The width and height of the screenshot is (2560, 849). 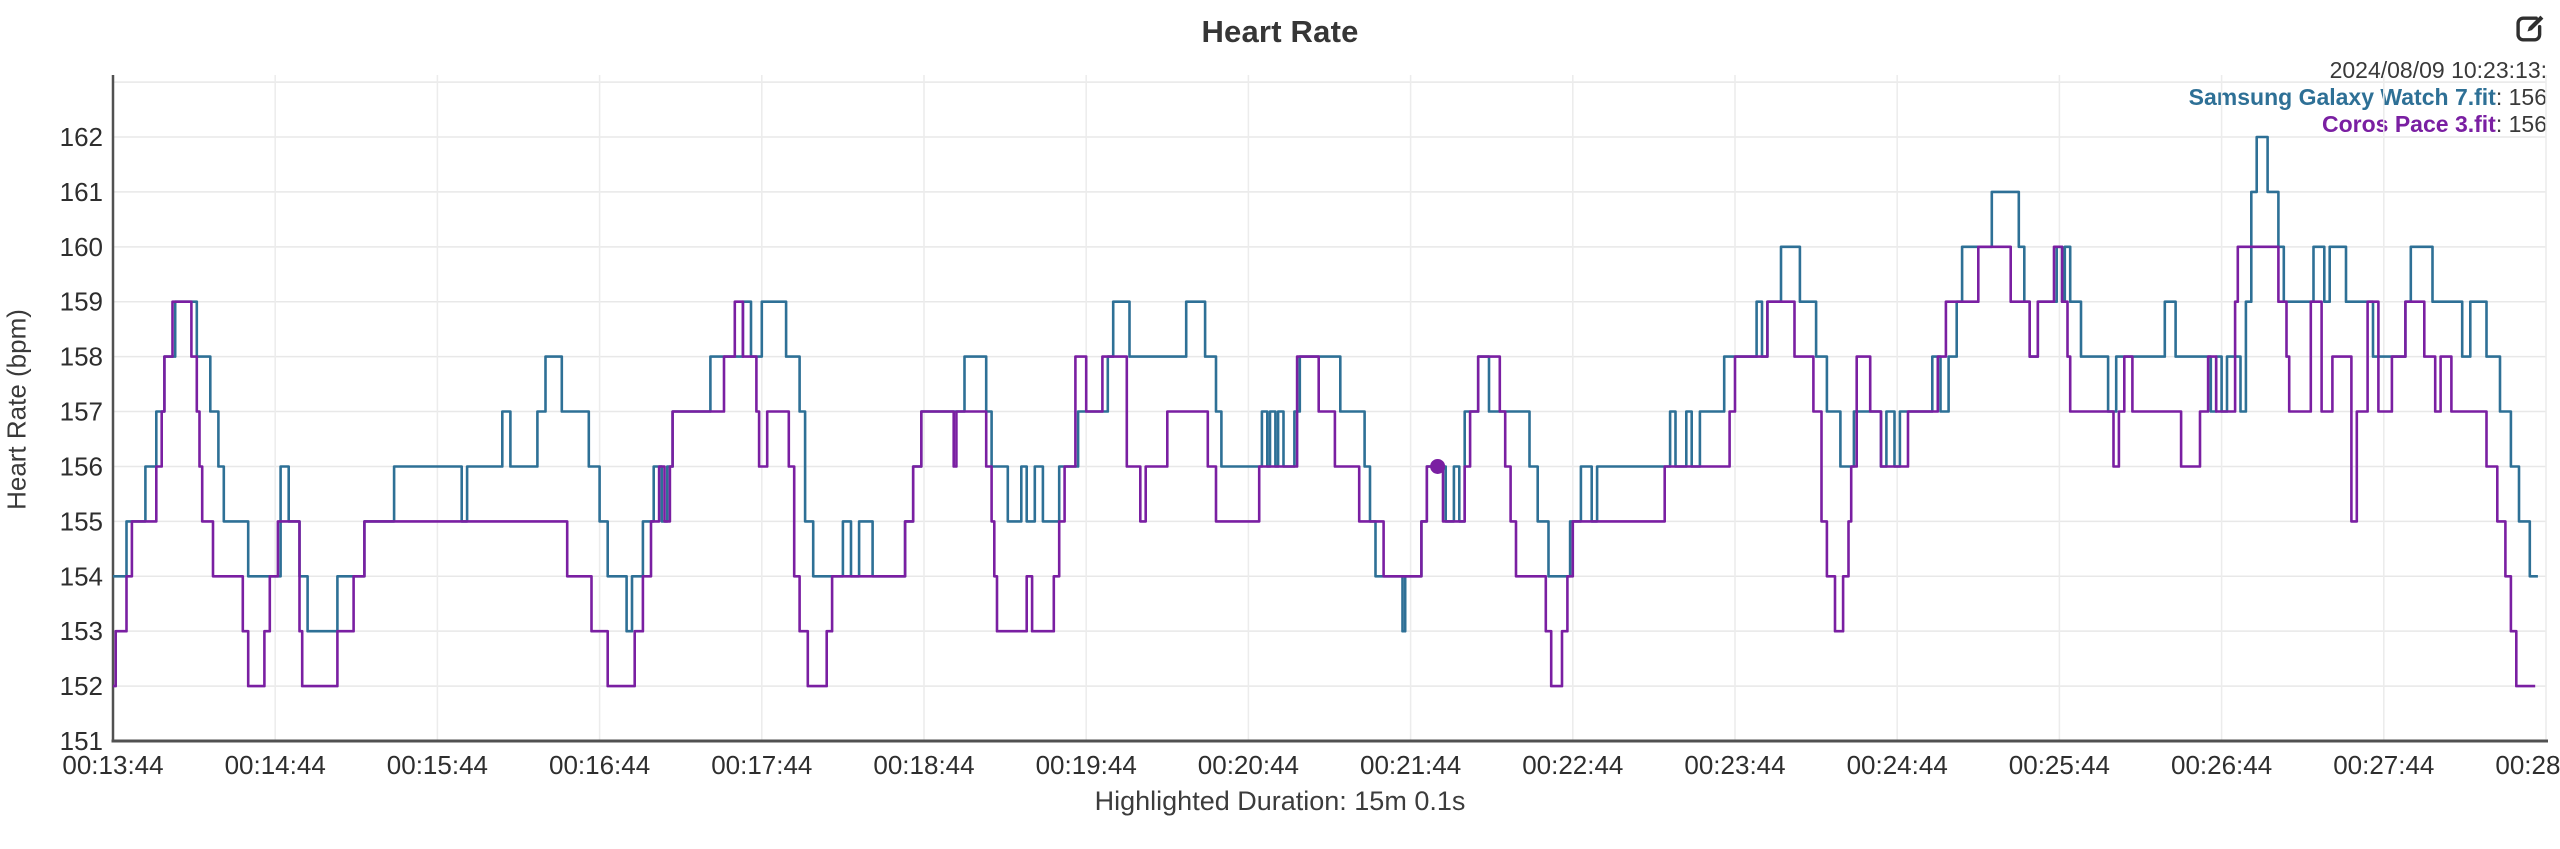 I want to click on x-tick-label: 00:14:44, so click(x=275, y=765).